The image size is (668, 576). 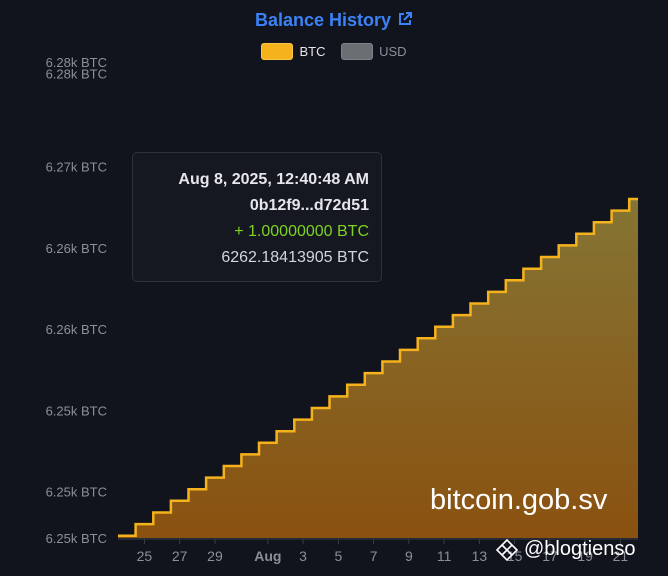 What do you see at coordinates (295, 257) in the screenshot?
I see `tooltip-balance: 6262.18413905 BTC` at bounding box center [295, 257].